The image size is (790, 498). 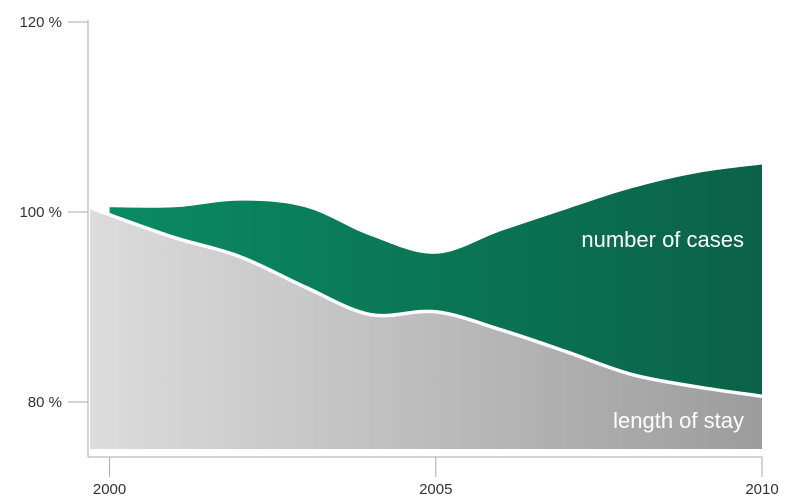 I want to click on y-tick-label: 120 %, so click(x=40, y=22).